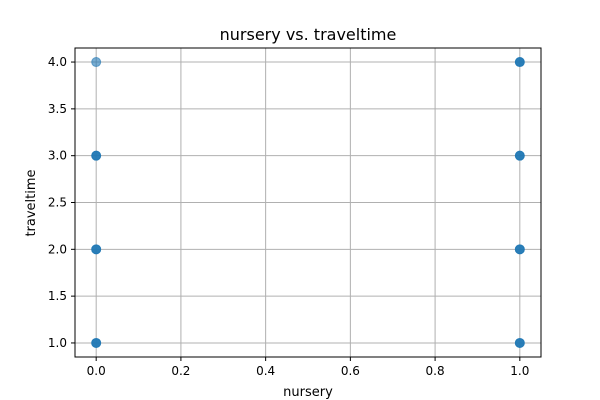 This screenshot has width=600, height=400. What do you see at coordinates (435, 371) in the screenshot?
I see `x-tick-label: 0.8` at bounding box center [435, 371].